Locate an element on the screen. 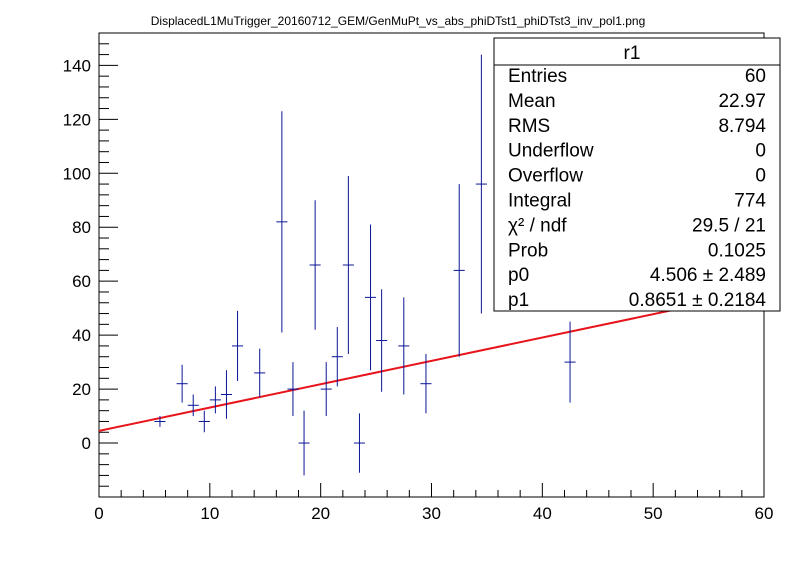 Image resolution: width=796 pixels, height=572 pixels. x-axis: 0 10 20 30 40 50 60 is located at coordinates (433, 503).